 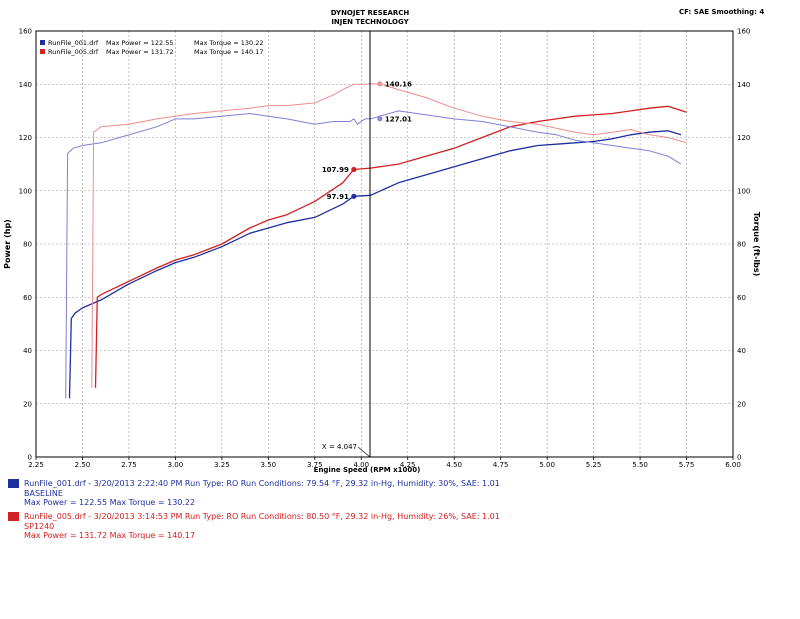 What do you see at coordinates (756, 244) in the screenshot?
I see `y2-axis-label: Torque (ft-lbs)` at bounding box center [756, 244].